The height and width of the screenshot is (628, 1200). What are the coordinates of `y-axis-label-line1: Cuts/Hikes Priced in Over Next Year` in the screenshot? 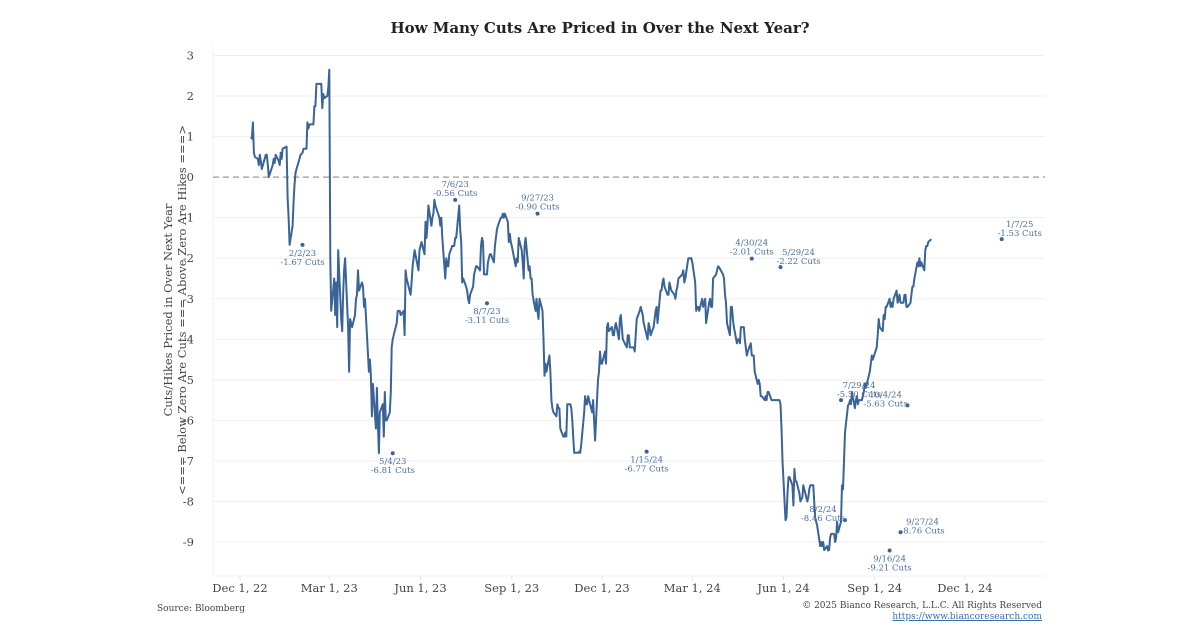 It's located at (168, 309).